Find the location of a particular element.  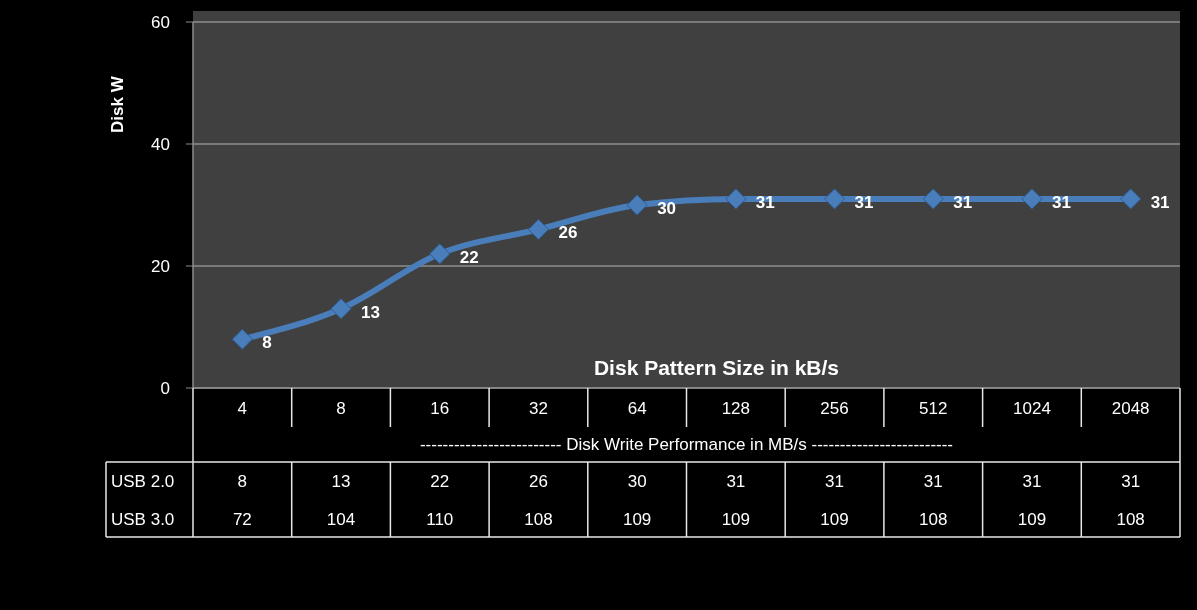

text: 110 is located at coordinates (440, 519).